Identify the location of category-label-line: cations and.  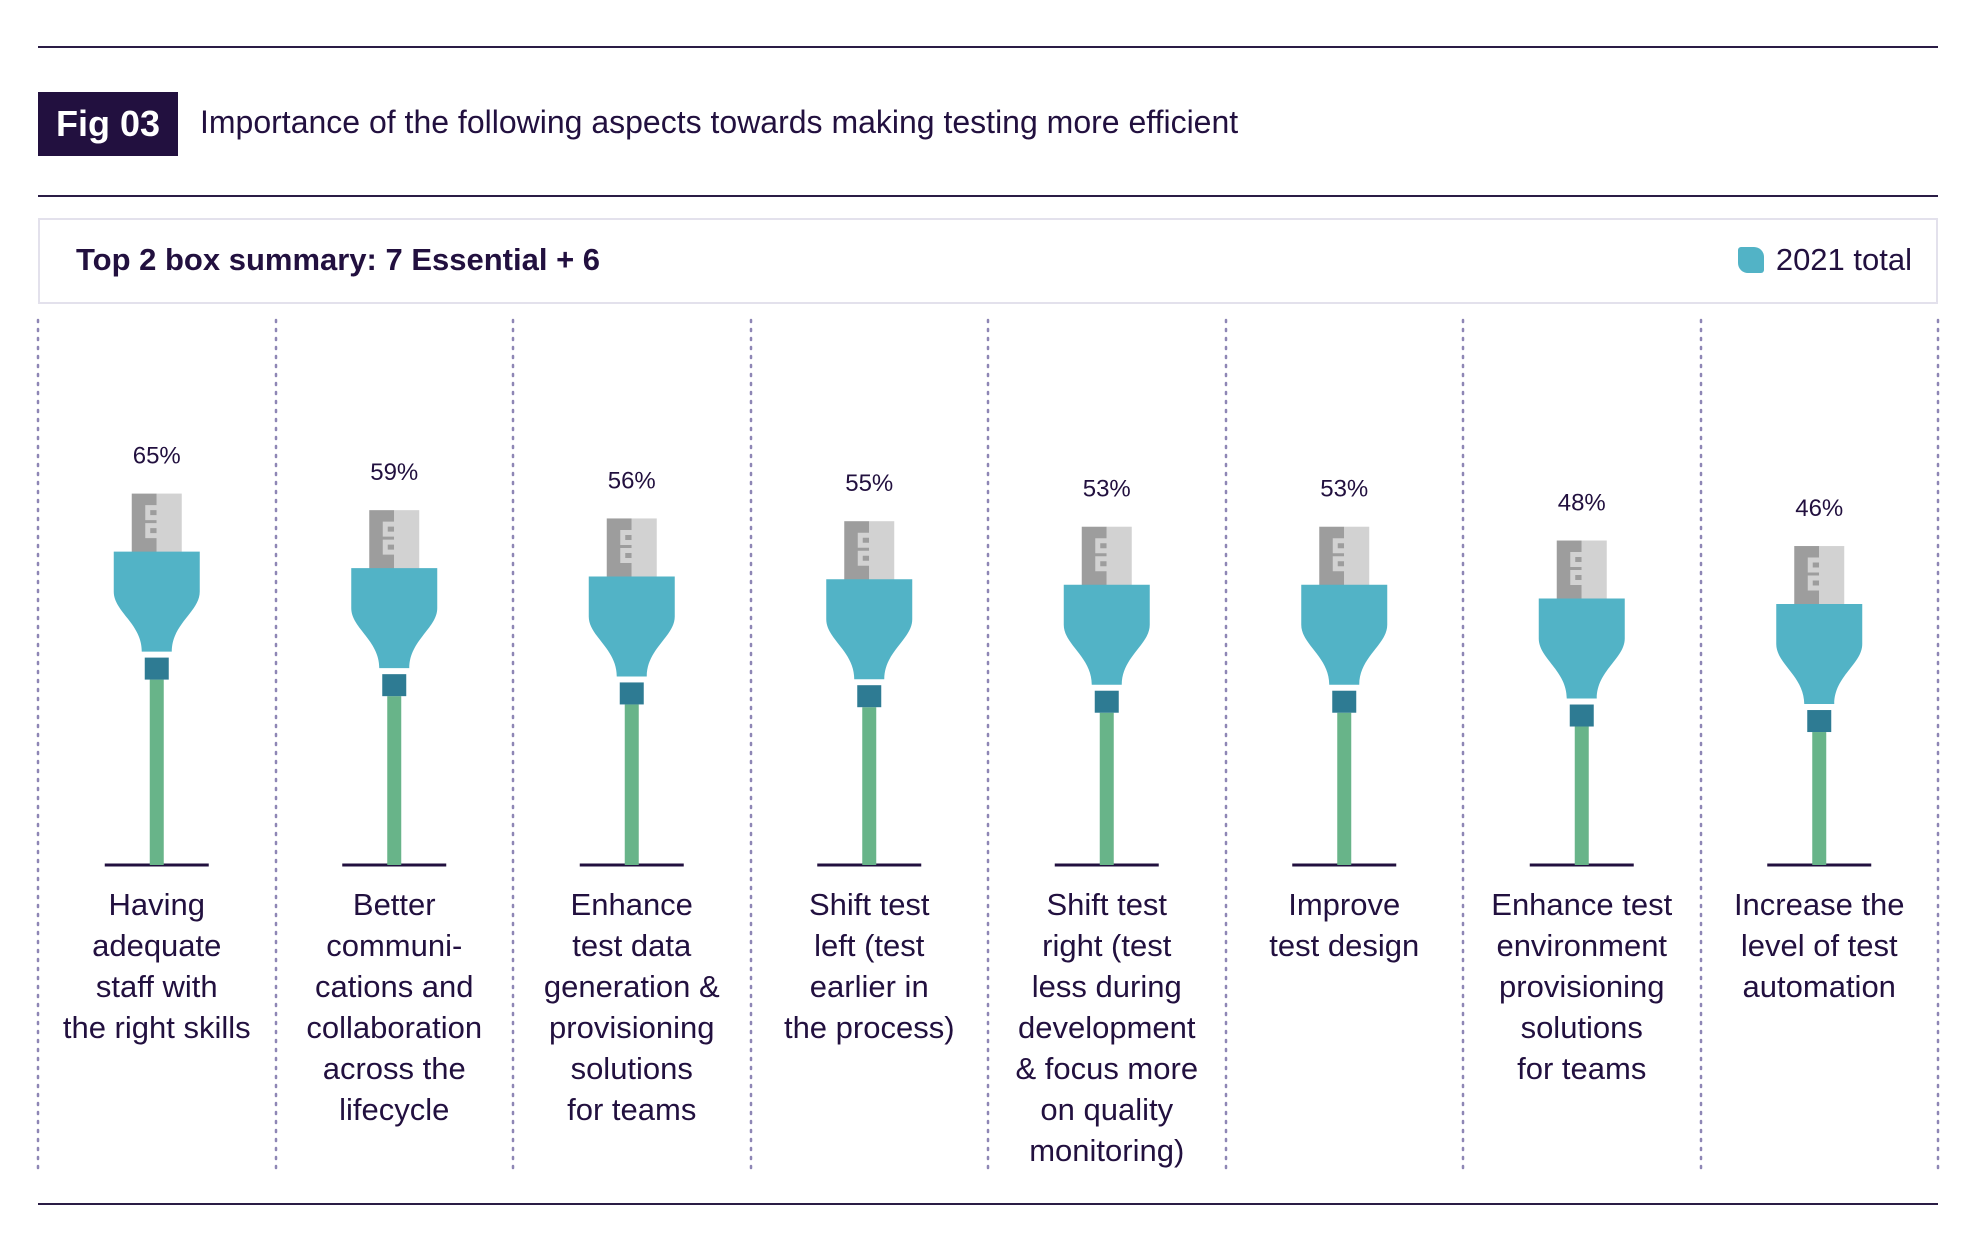
(394, 986).